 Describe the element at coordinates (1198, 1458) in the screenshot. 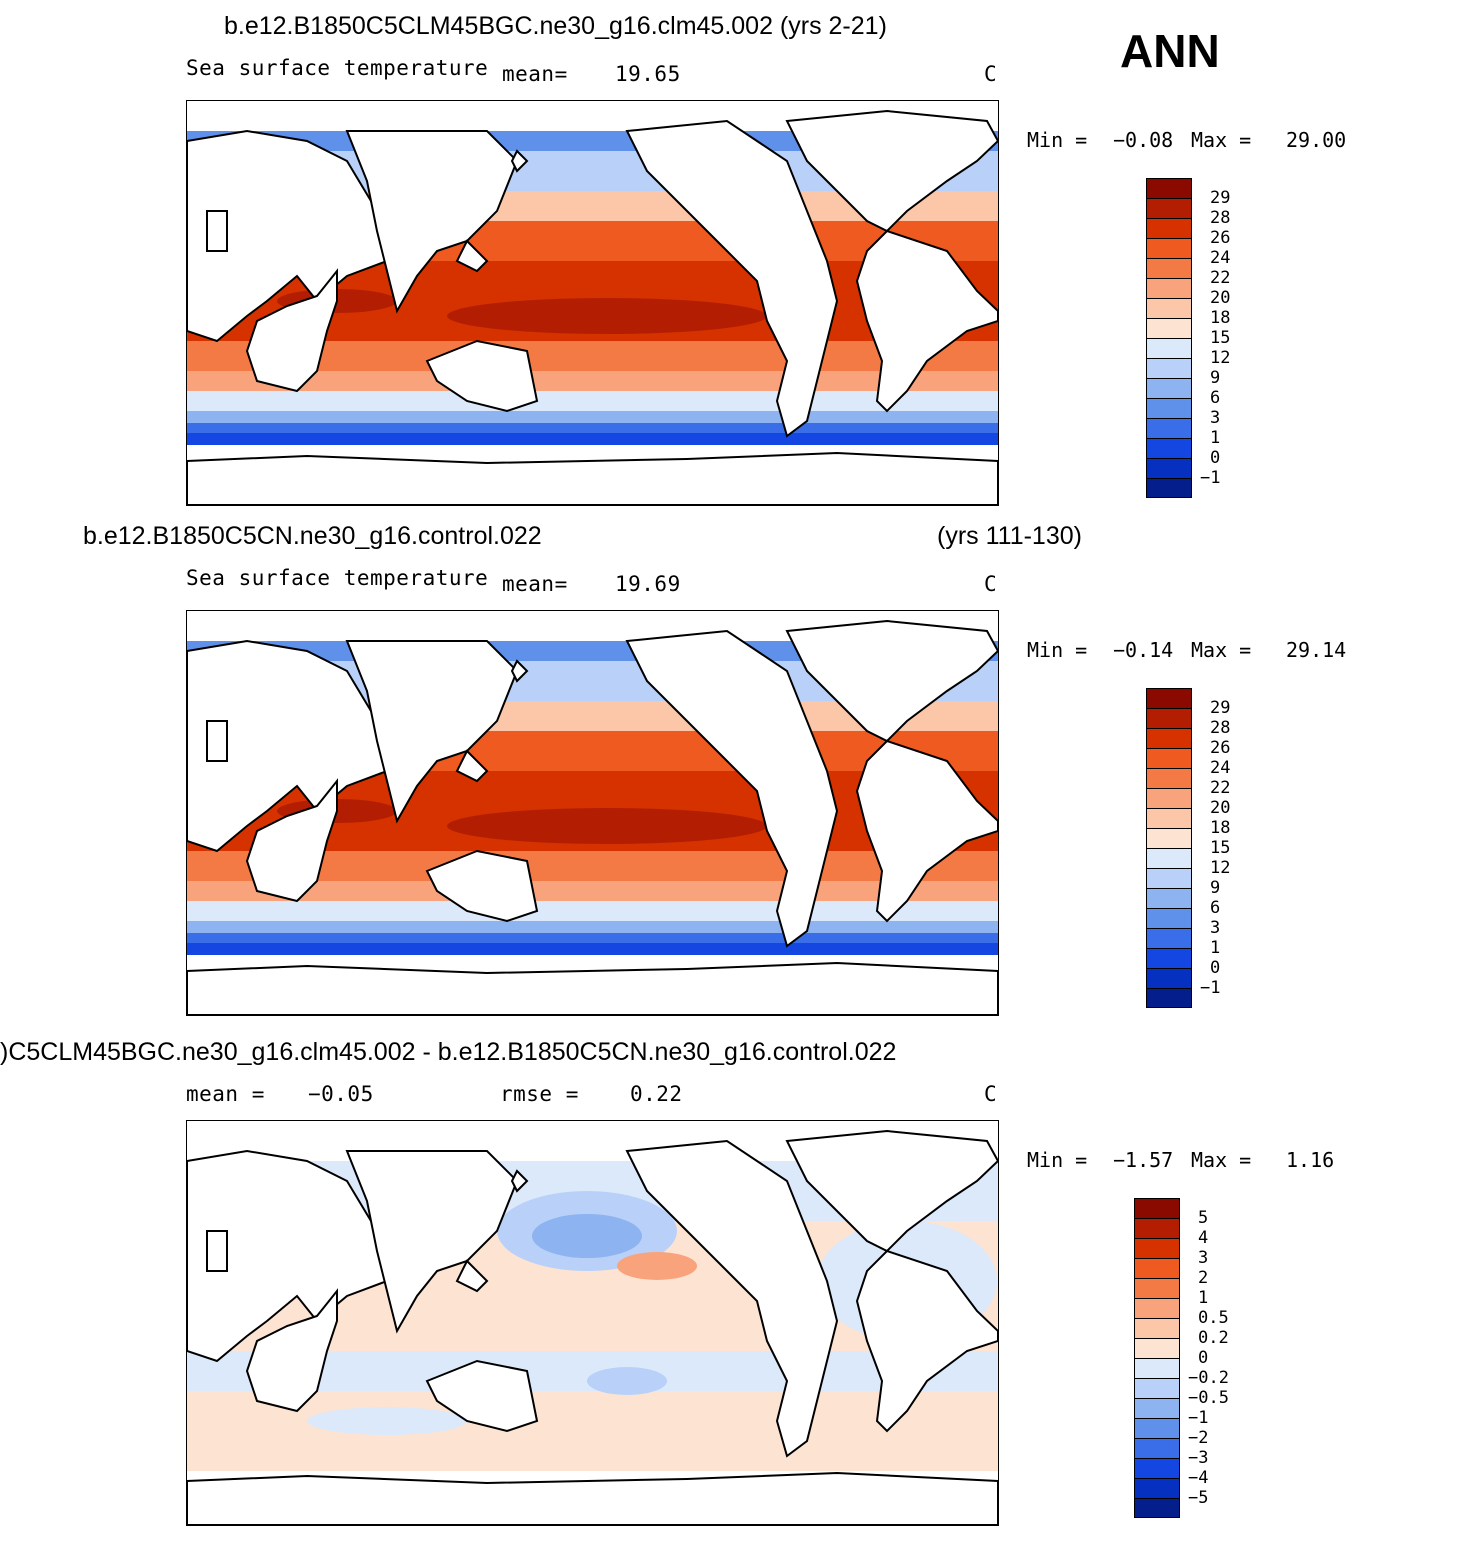

I see `colorbar-label: −3` at that location.